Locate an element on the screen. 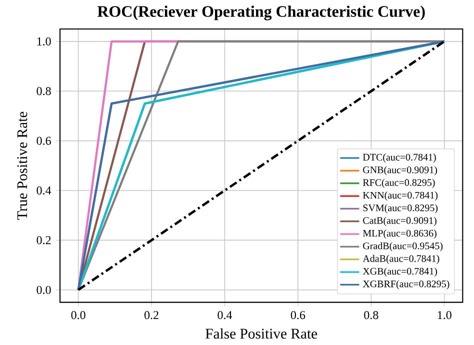 The width and height of the screenshot is (474, 345). legend-label: AdaB(auc=0.7841) is located at coordinates (401, 259).